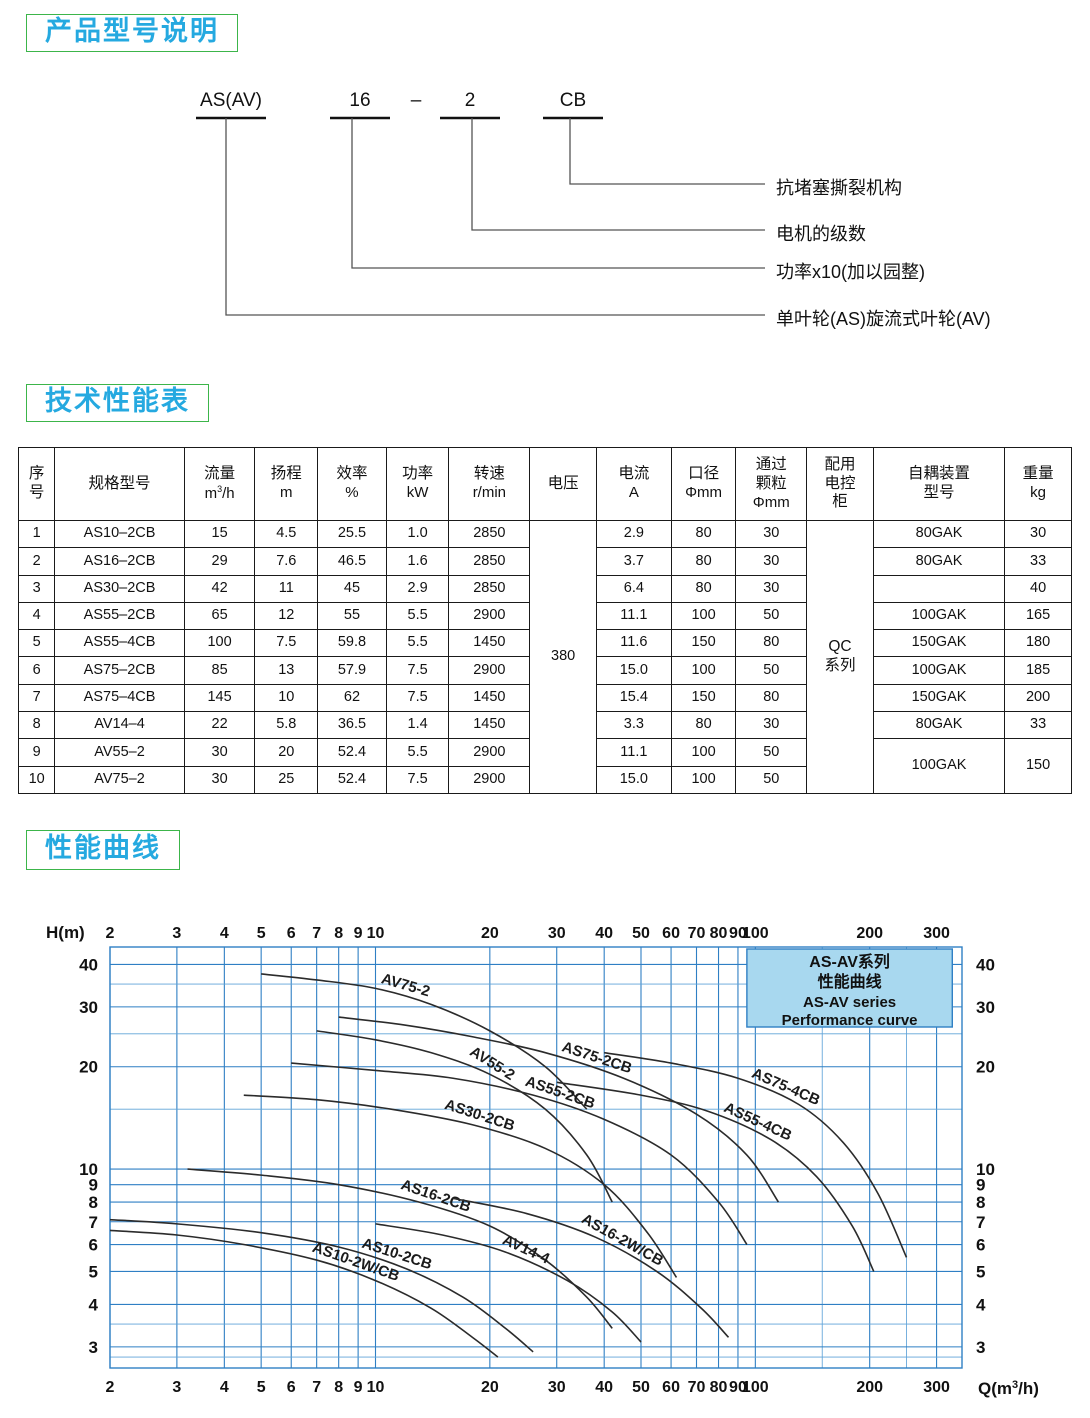 The height and width of the screenshot is (1418, 1090). Describe the element at coordinates (980, 1202) in the screenshot. I see `ytick-right-8: 8` at that location.